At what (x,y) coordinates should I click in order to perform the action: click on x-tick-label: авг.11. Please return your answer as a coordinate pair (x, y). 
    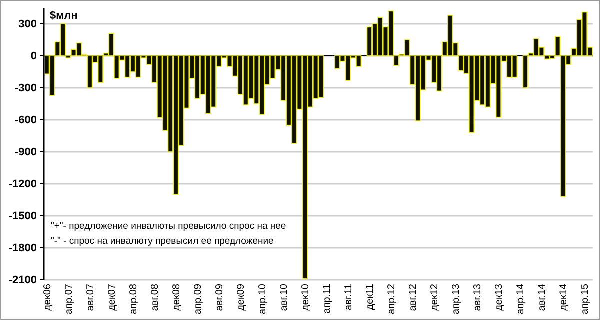
    Looking at the image, I should click on (349, 297).